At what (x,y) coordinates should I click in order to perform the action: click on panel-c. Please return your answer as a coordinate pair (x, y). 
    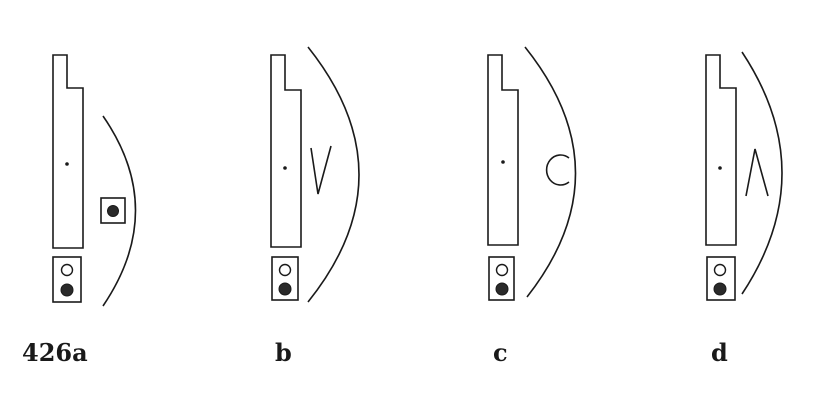
    Looking at the image, I should click on (532, 173).